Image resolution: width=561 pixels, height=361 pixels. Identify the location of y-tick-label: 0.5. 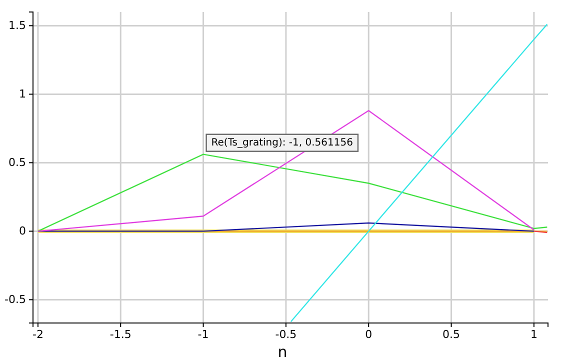
(17, 163).